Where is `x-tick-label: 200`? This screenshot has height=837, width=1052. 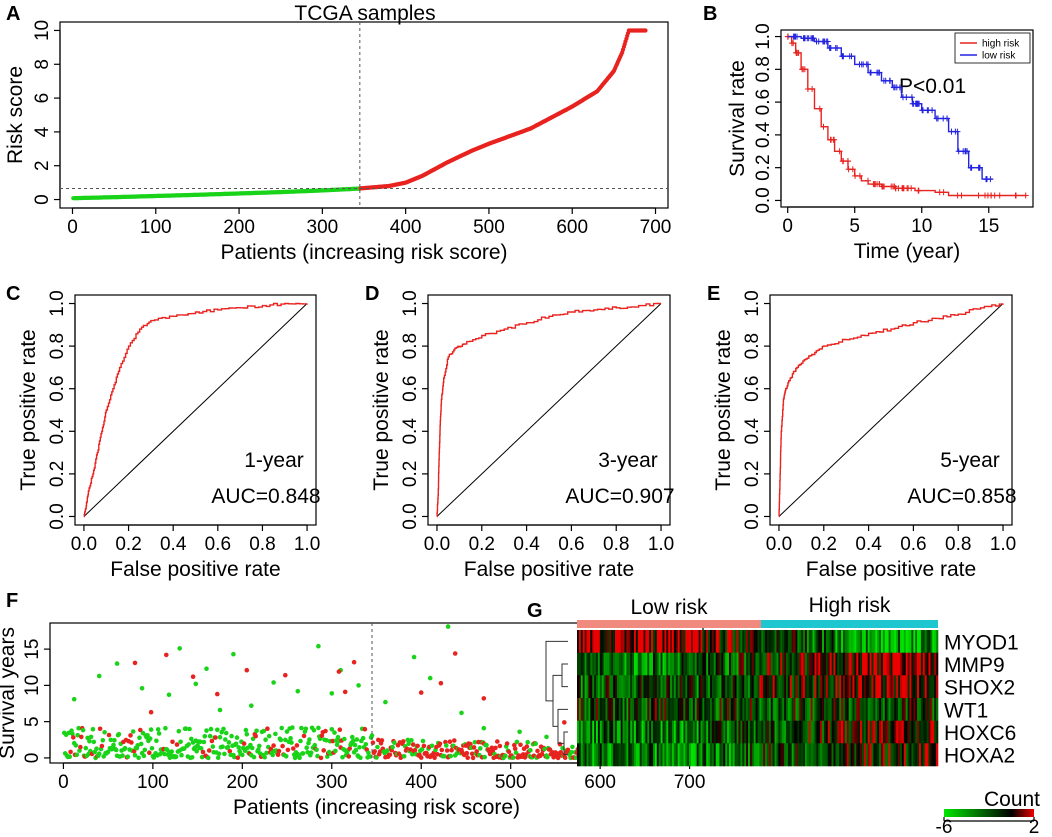
x-tick-label: 200 is located at coordinates (242, 782).